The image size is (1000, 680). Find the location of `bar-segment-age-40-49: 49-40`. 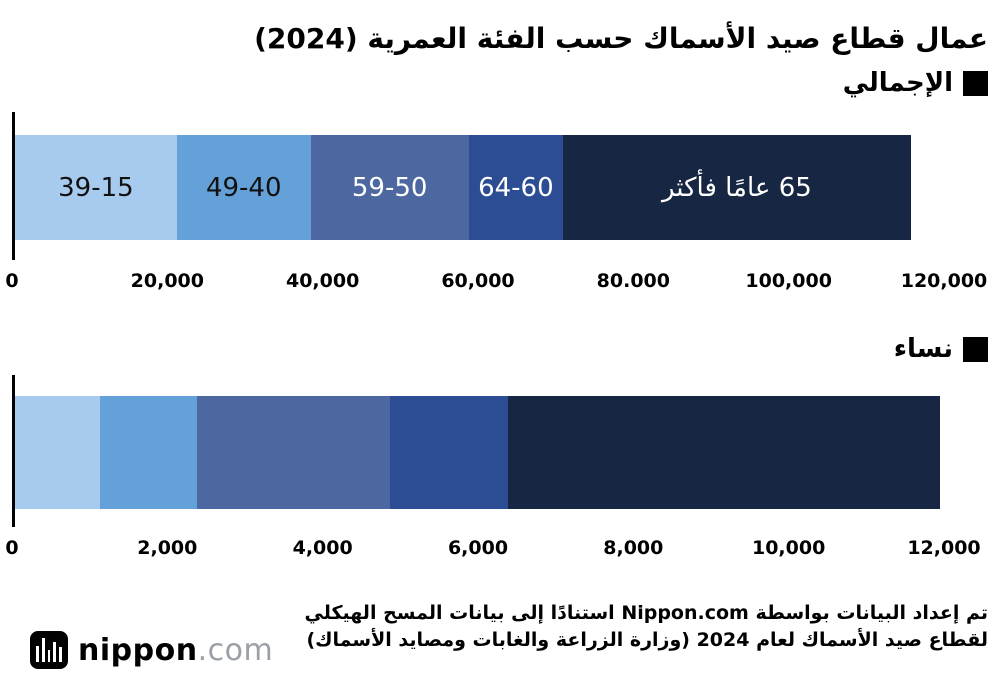

bar-segment-age-40-49: 49-40 is located at coordinates (243, 187).